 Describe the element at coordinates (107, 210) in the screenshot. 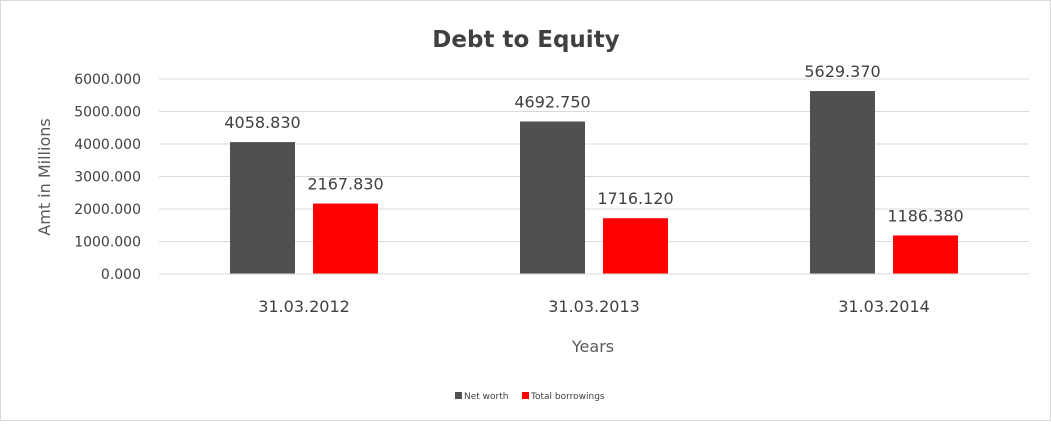

I see `y-tick-label: 2000.000` at that location.